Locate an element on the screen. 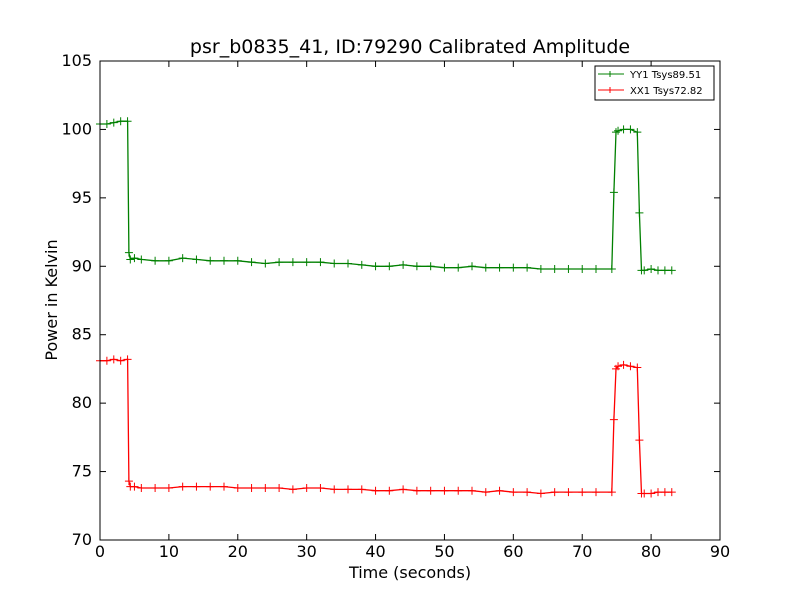  y-tick-label: 95 is located at coordinates (82, 197).